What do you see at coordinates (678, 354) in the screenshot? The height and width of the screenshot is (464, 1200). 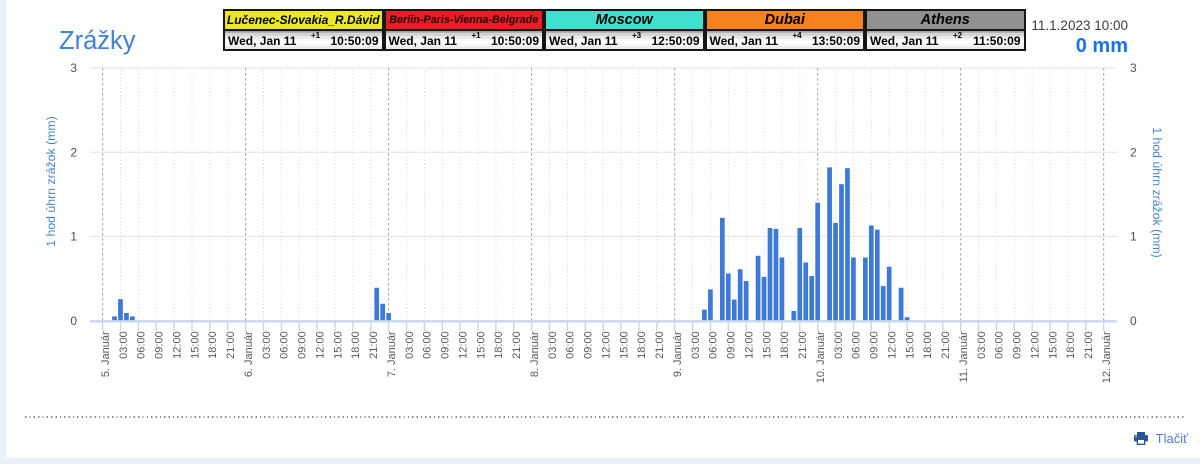 I see `svg-text: 9. Január` at bounding box center [678, 354].